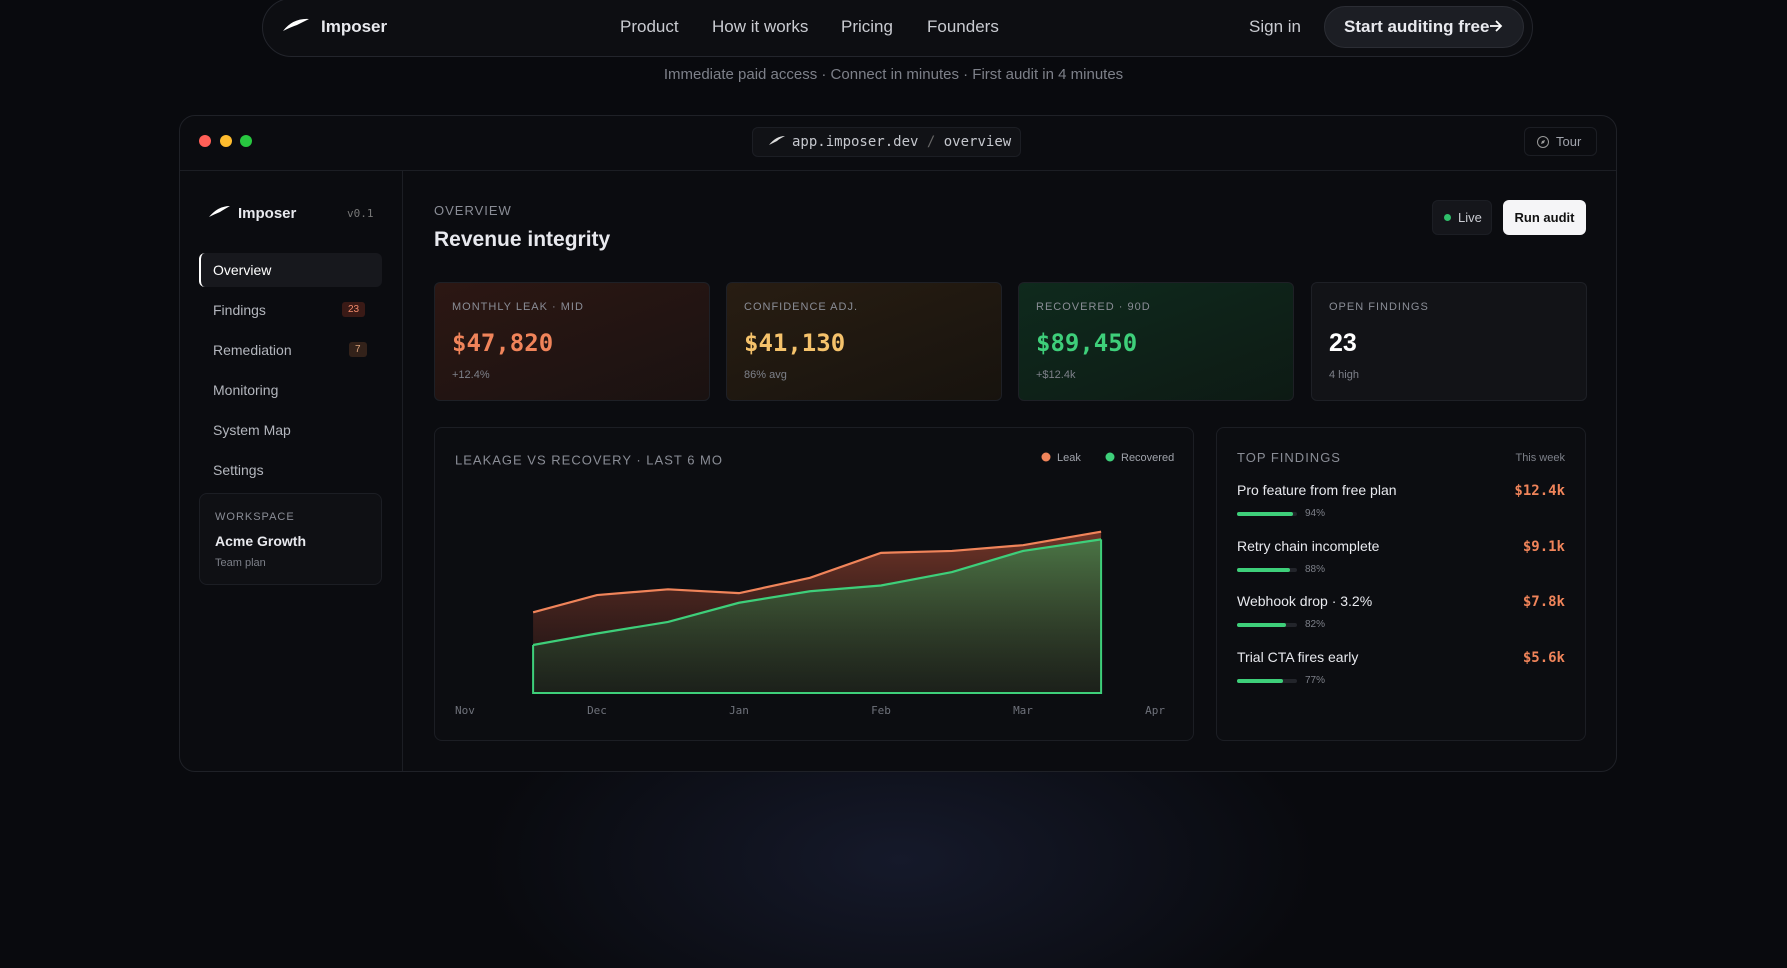  Describe the element at coordinates (1543, 602) in the screenshot. I see `finding-amount: $7.8k` at that location.